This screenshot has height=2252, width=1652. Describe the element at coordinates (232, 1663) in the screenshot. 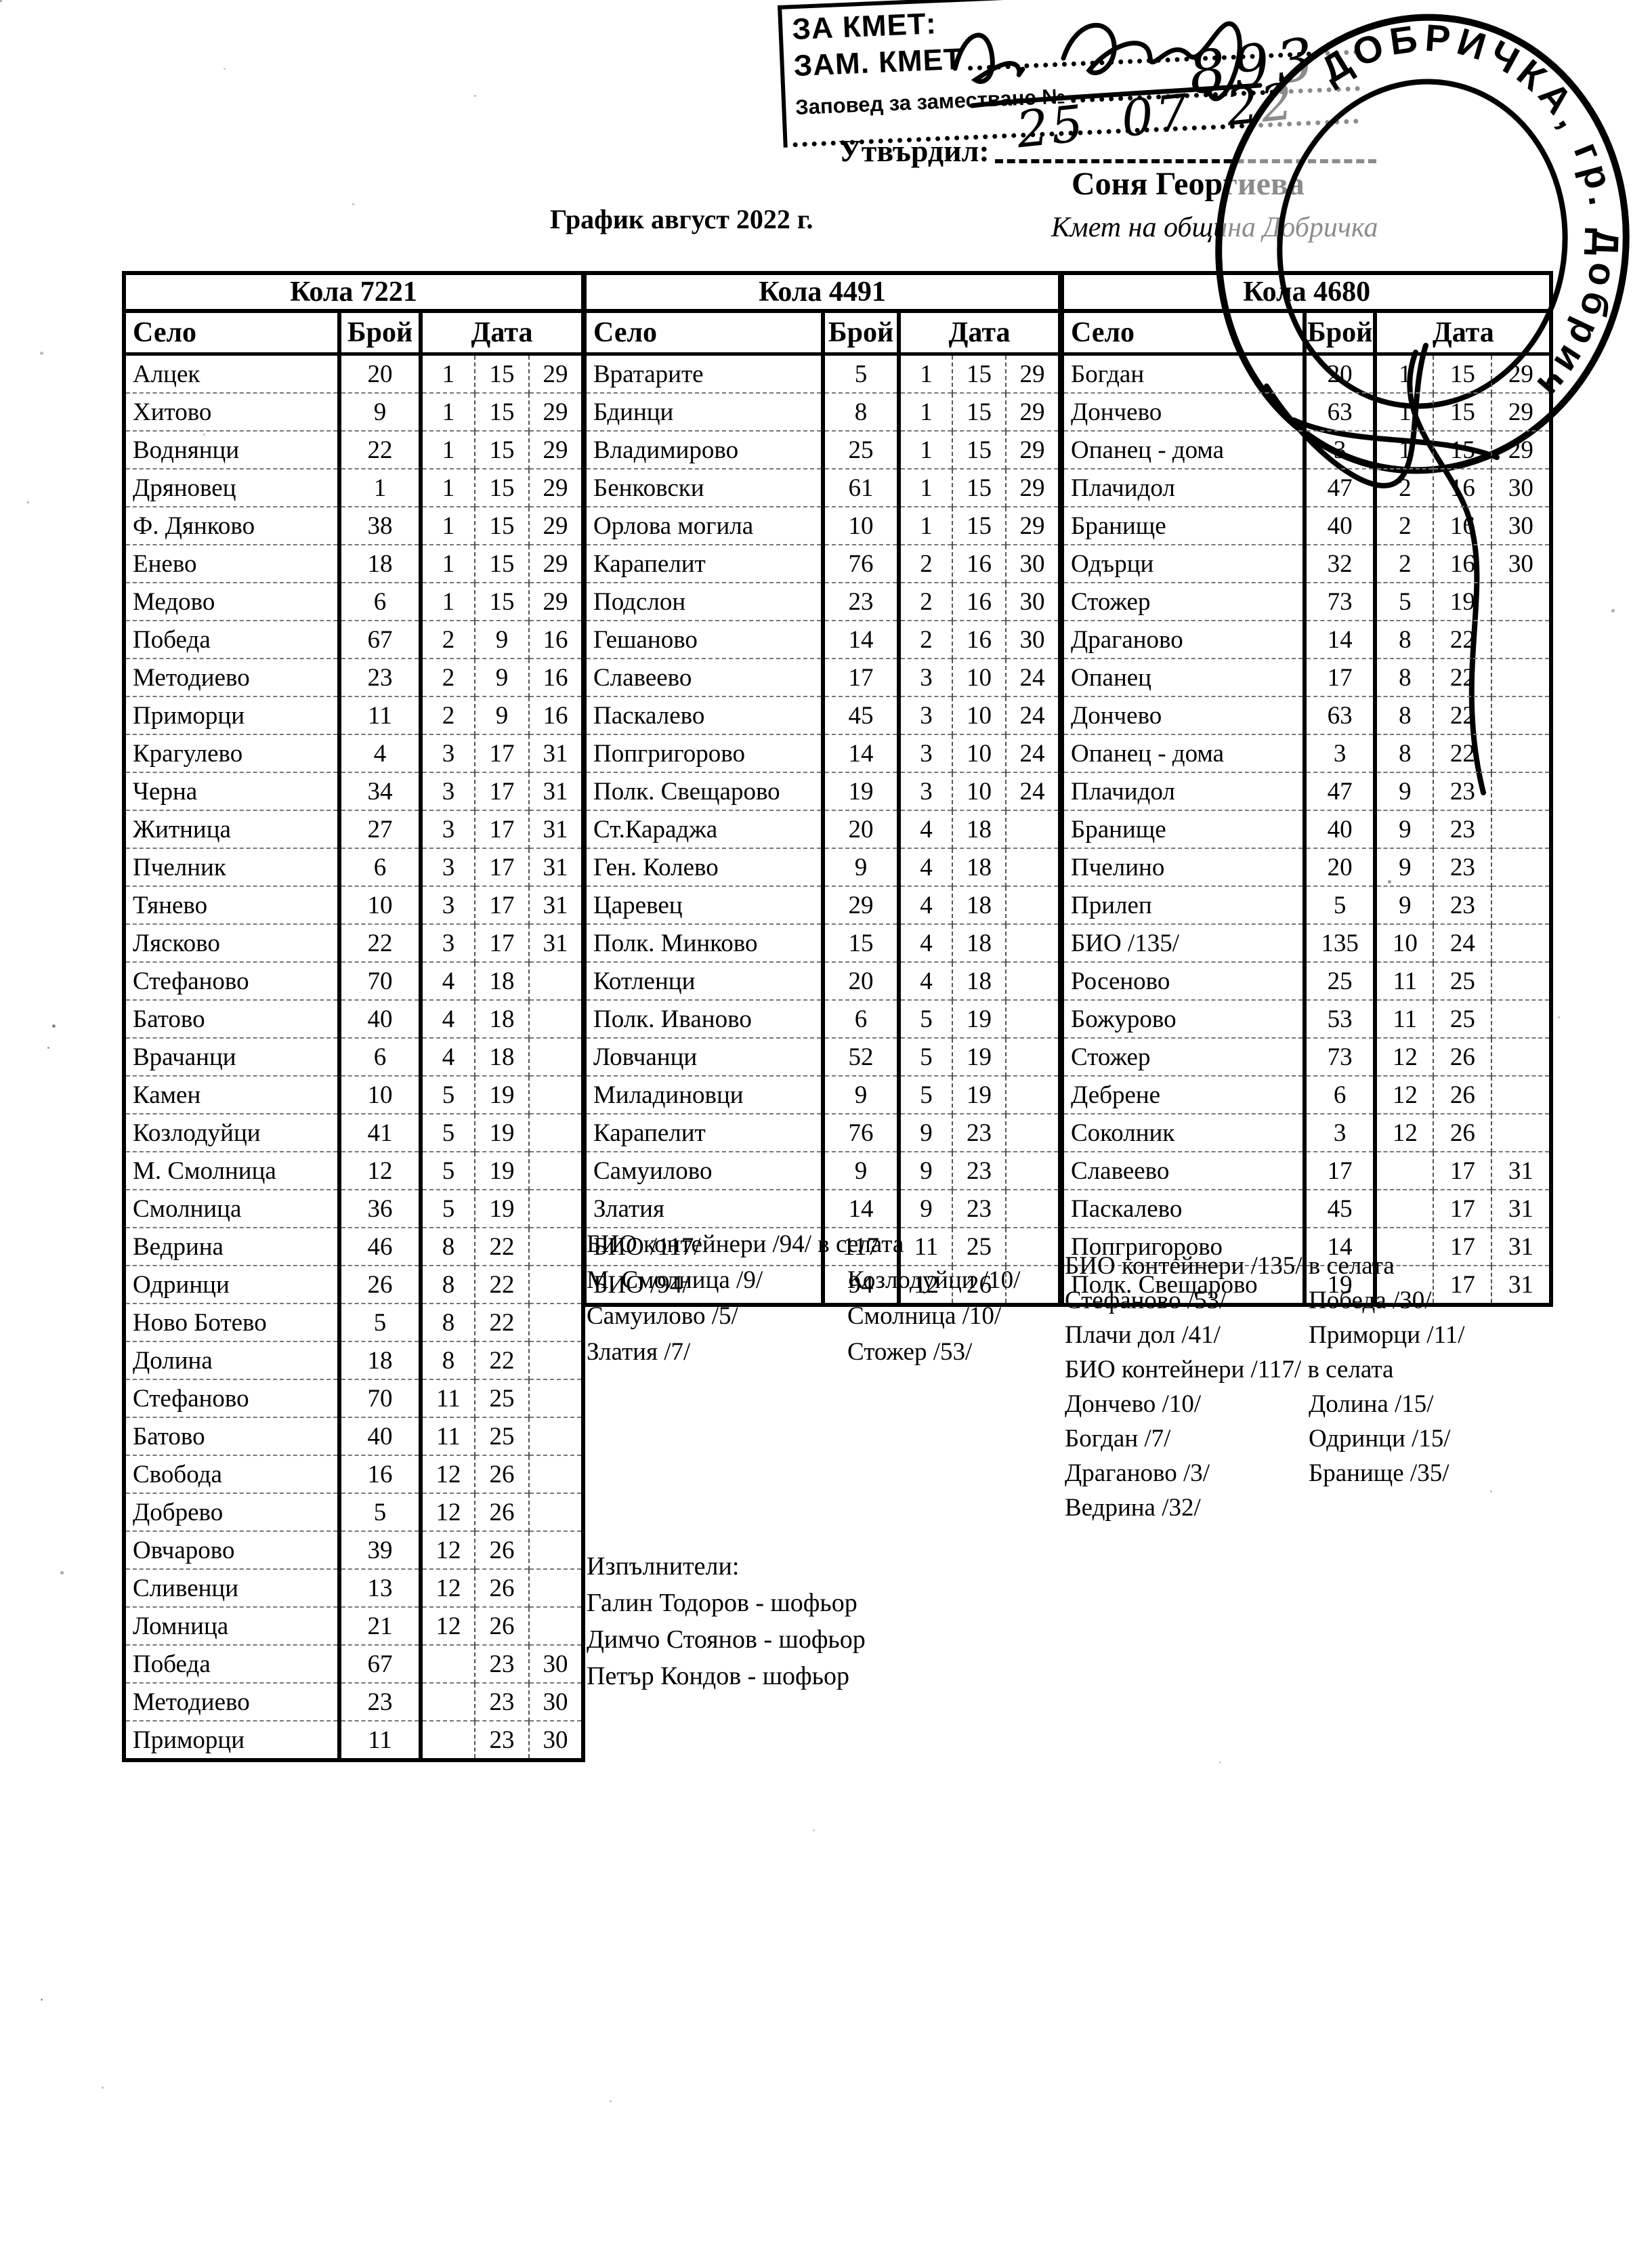

I see `village-cell: Победа` at that location.